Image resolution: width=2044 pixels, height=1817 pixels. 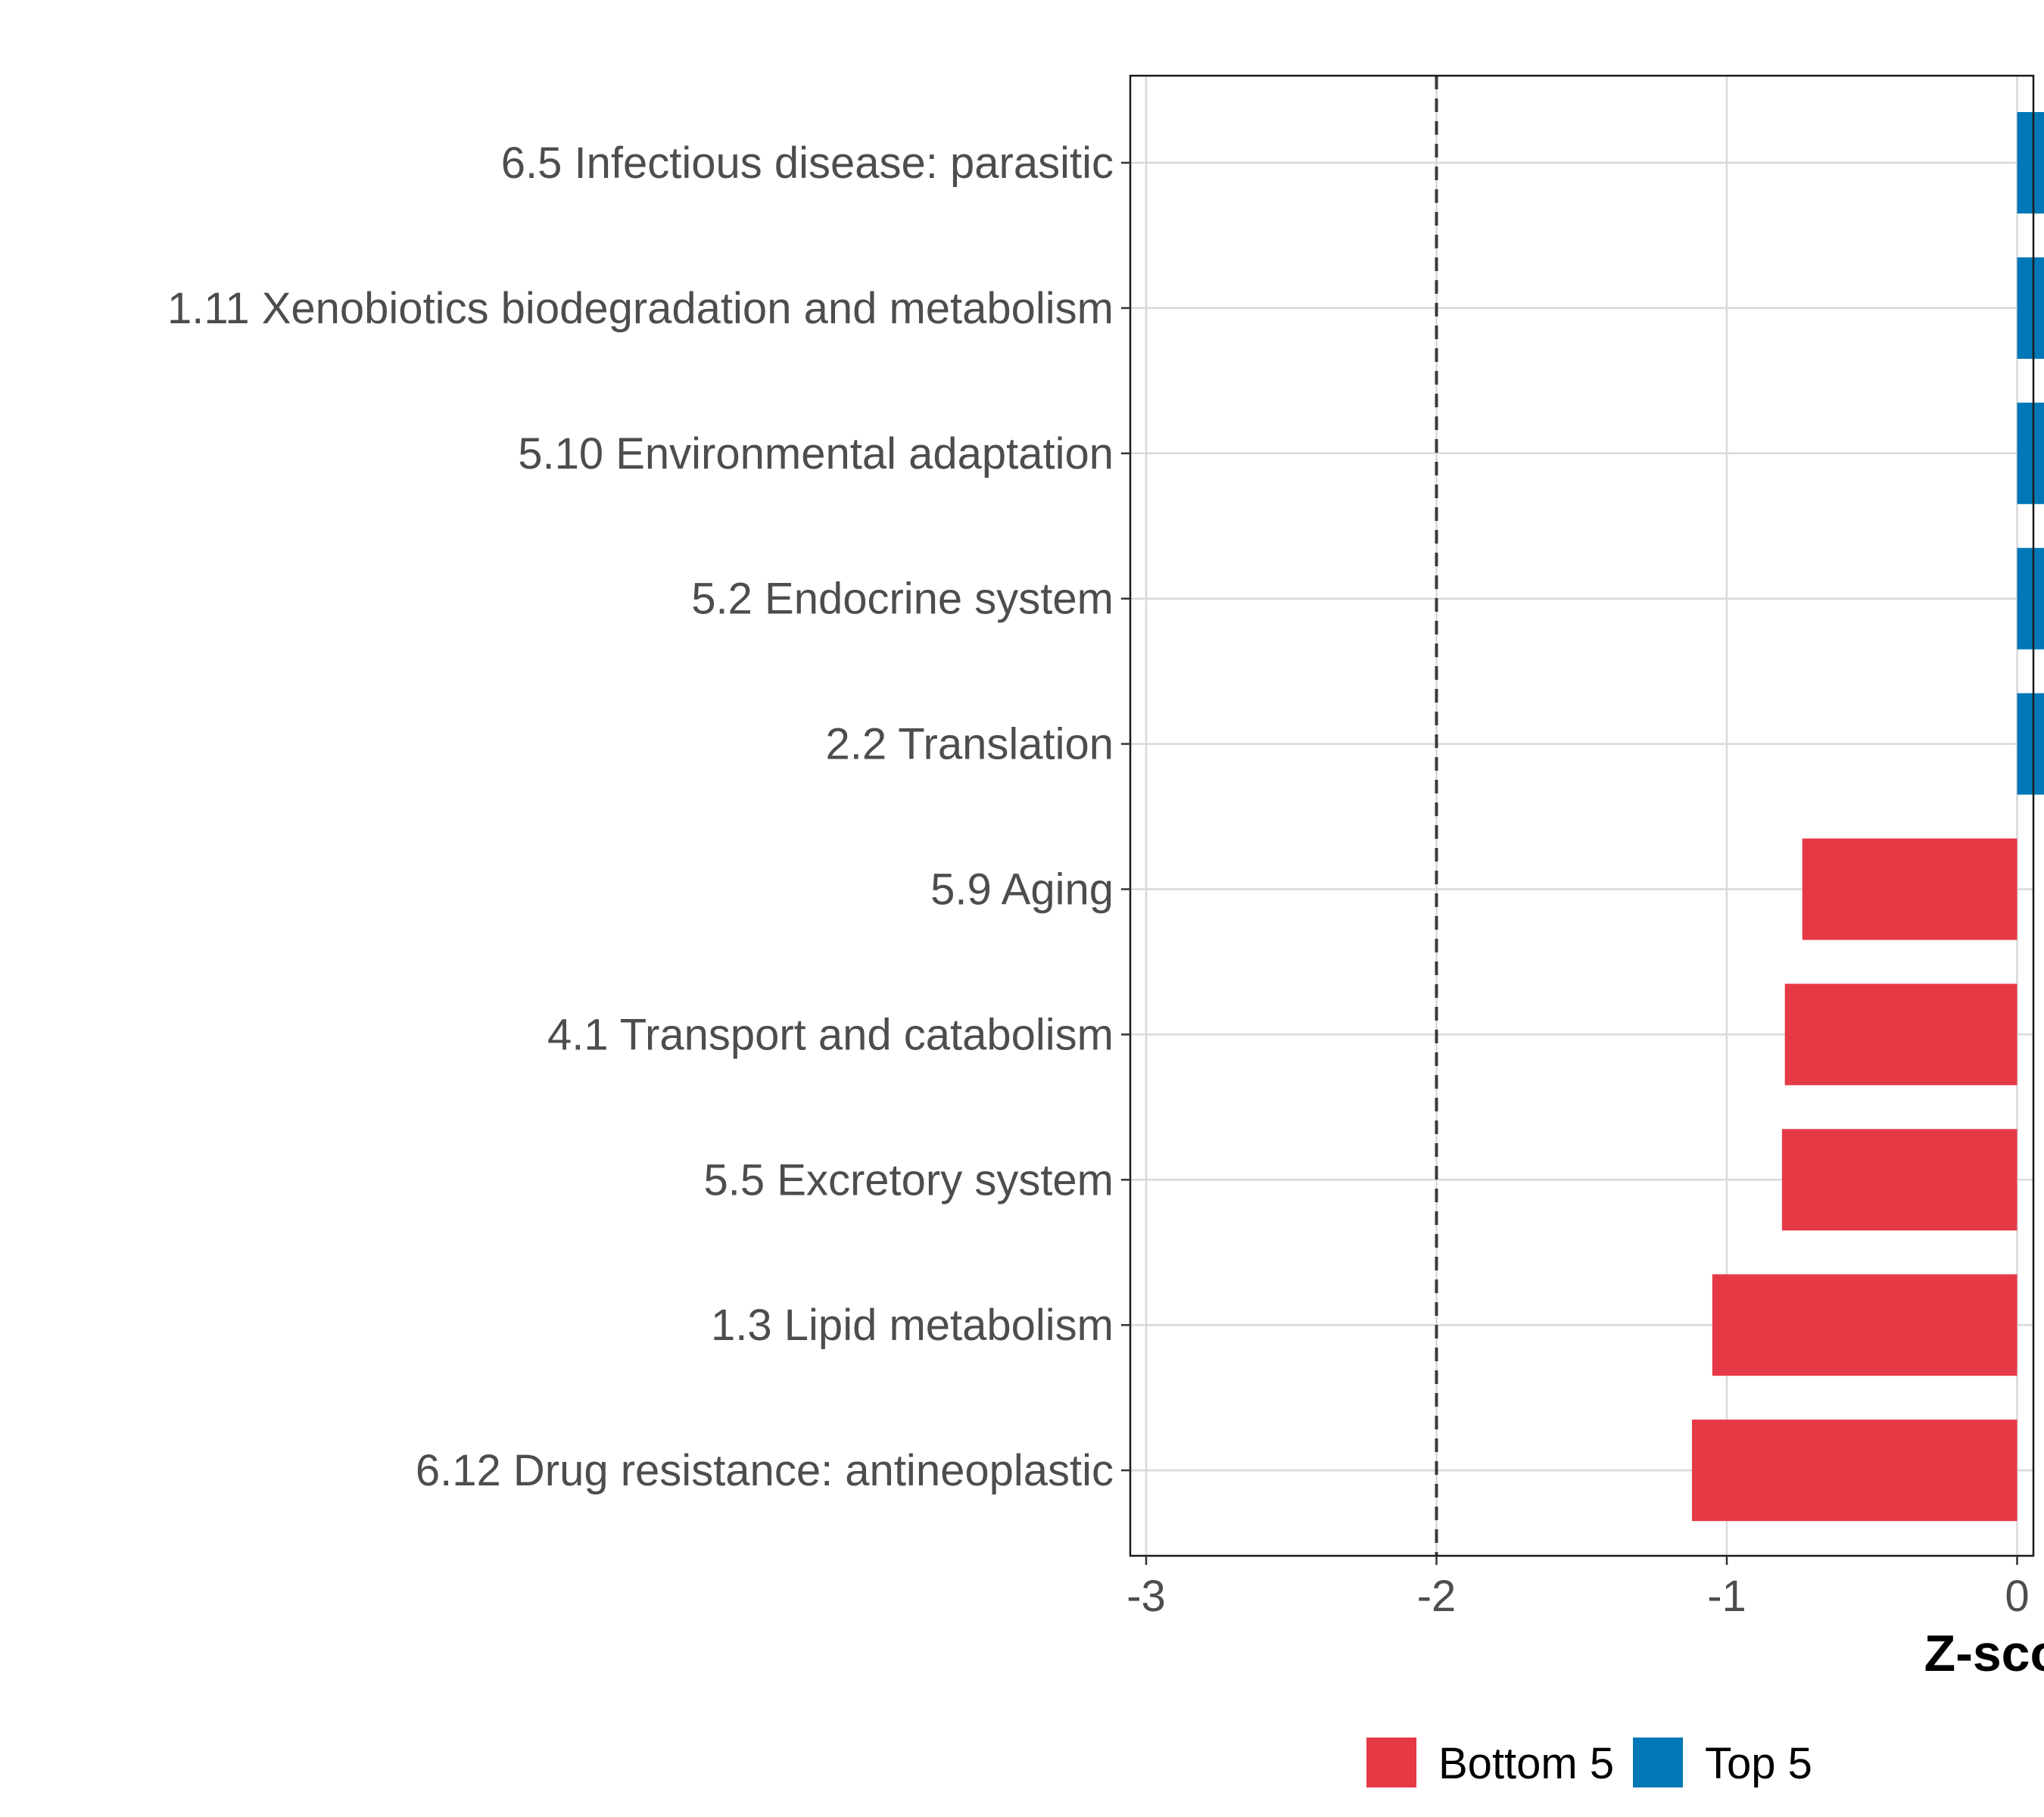 I want to click on category-label: 5.2 Endocrine system, so click(x=902, y=599).